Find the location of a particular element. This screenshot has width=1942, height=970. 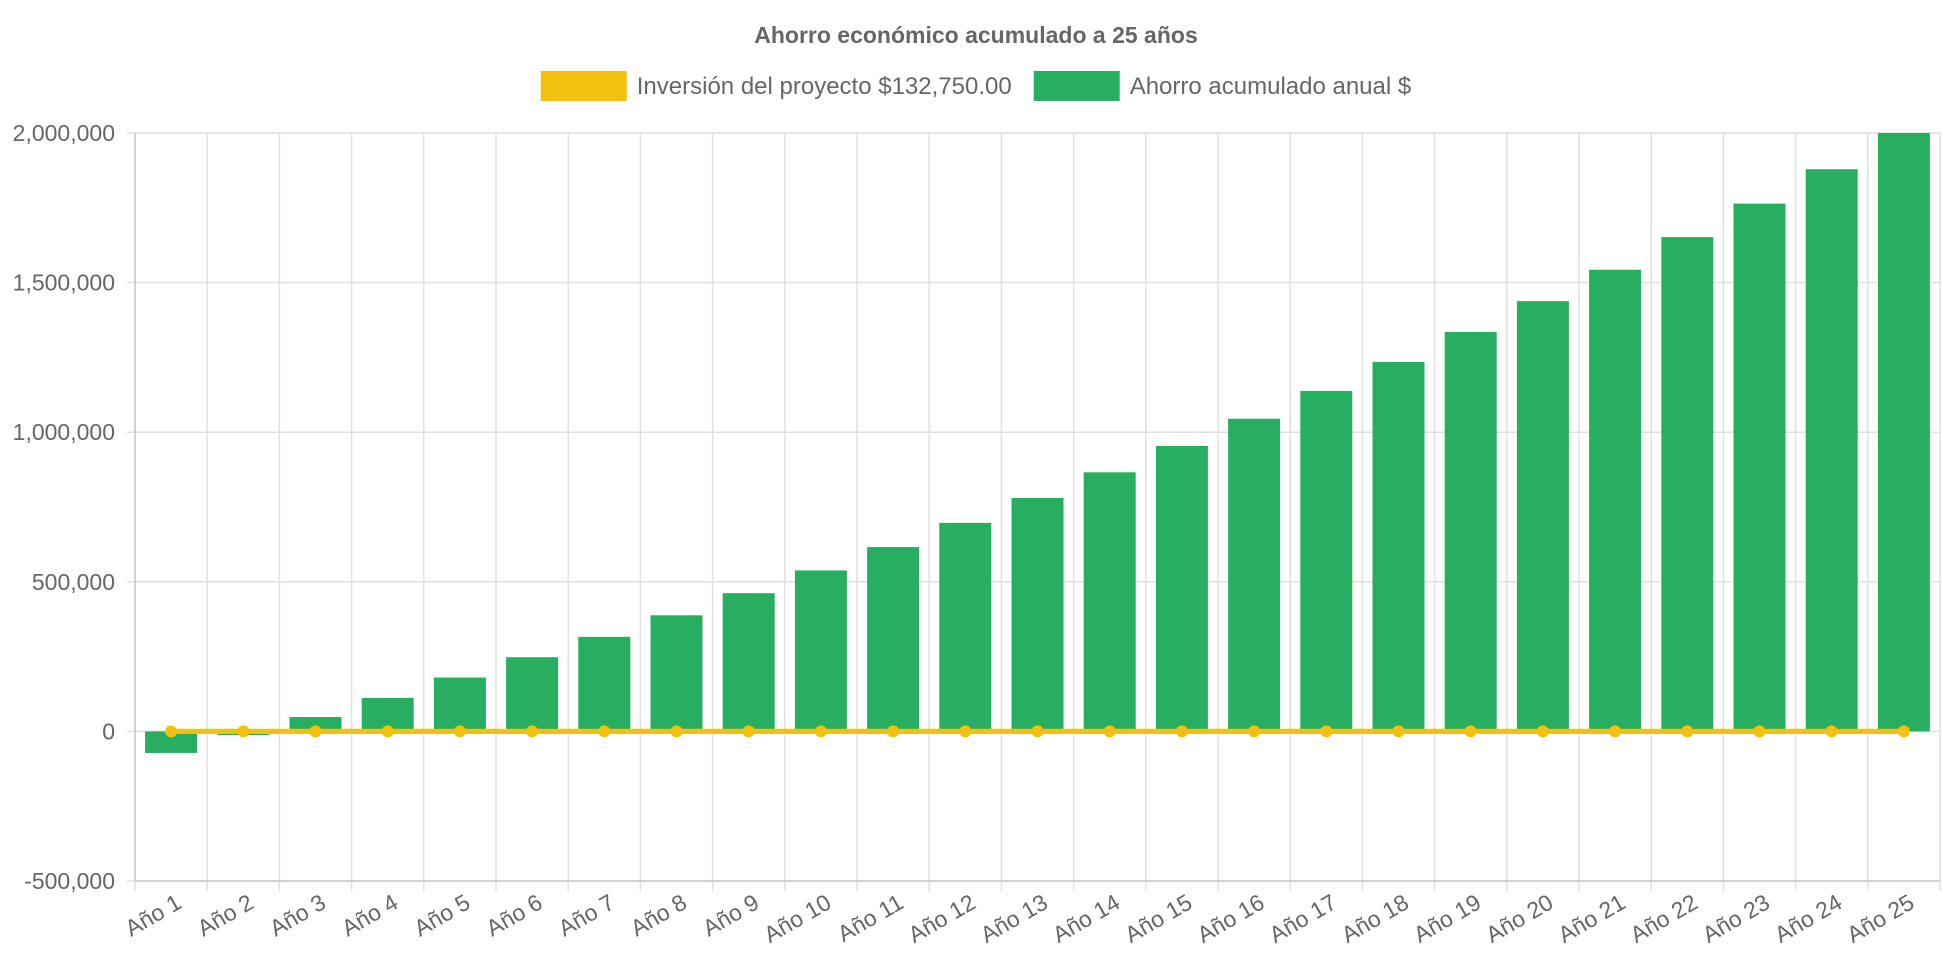

y-tick-label: 1,500,000 is located at coordinates (64, 283).